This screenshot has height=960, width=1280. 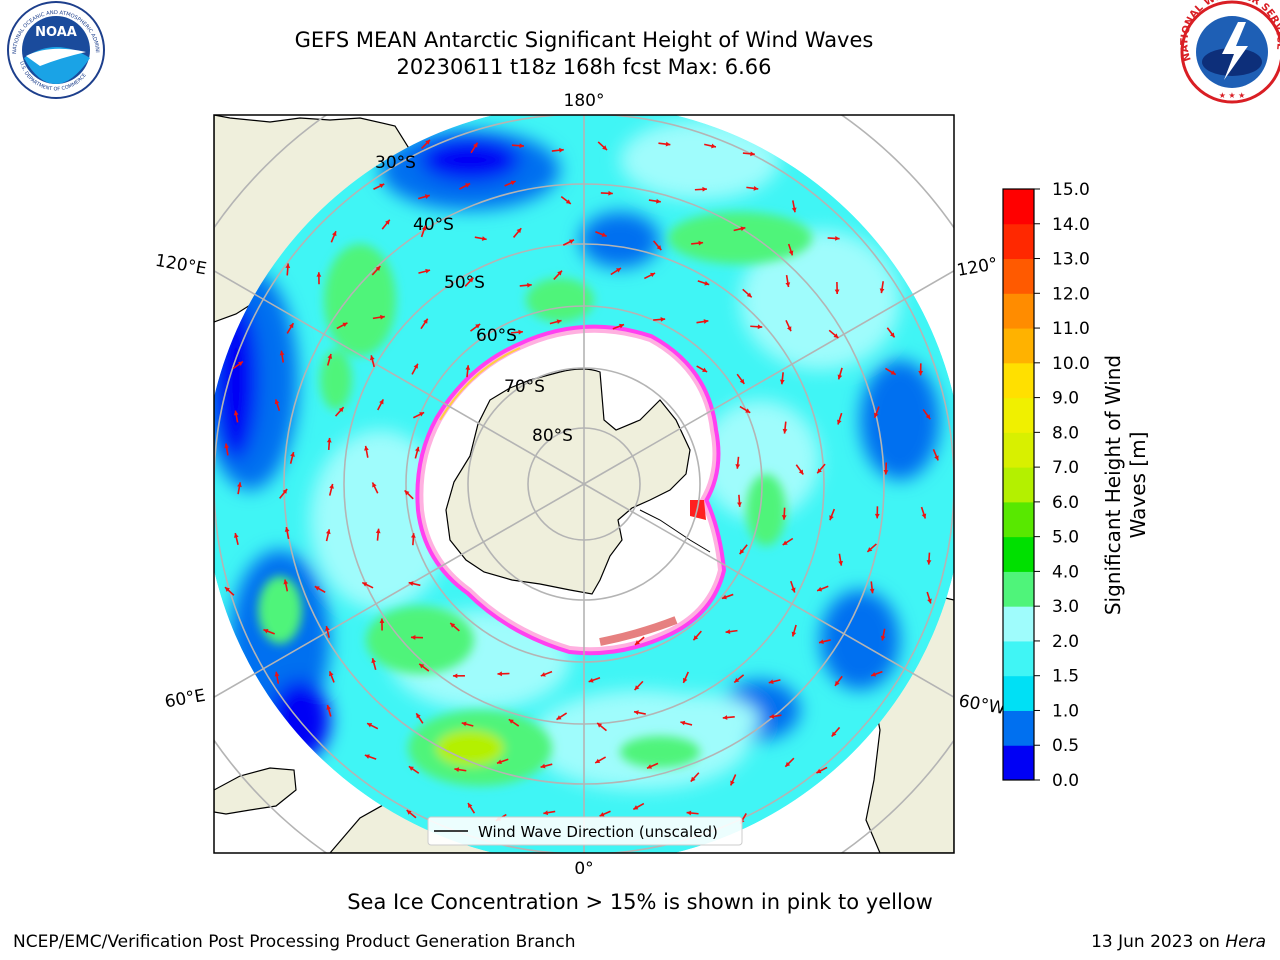 What do you see at coordinates (1065, 399) in the screenshot?
I see `colorbar-tick-label: 9.0` at bounding box center [1065, 399].